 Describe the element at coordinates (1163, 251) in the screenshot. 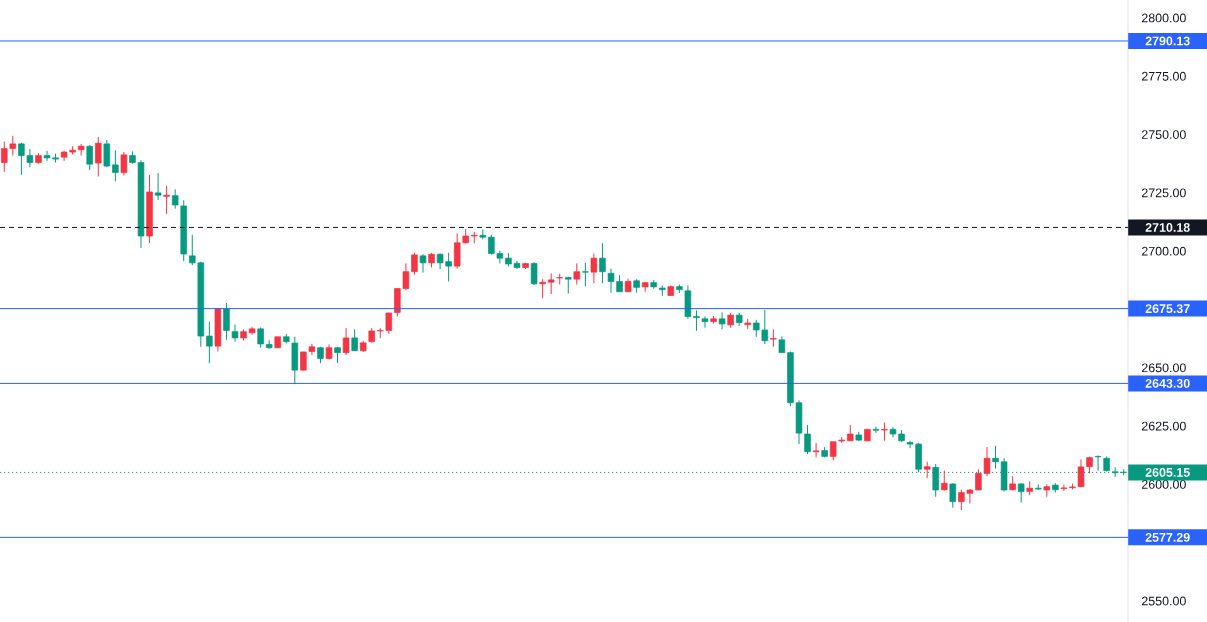

I see `y-tick-label: 2700.00` at that location.